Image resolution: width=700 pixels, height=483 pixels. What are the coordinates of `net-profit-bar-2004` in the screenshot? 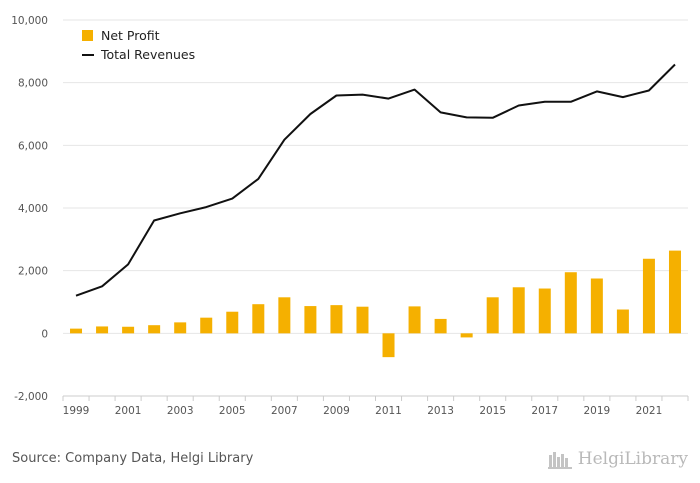 It's located at (206, 325).